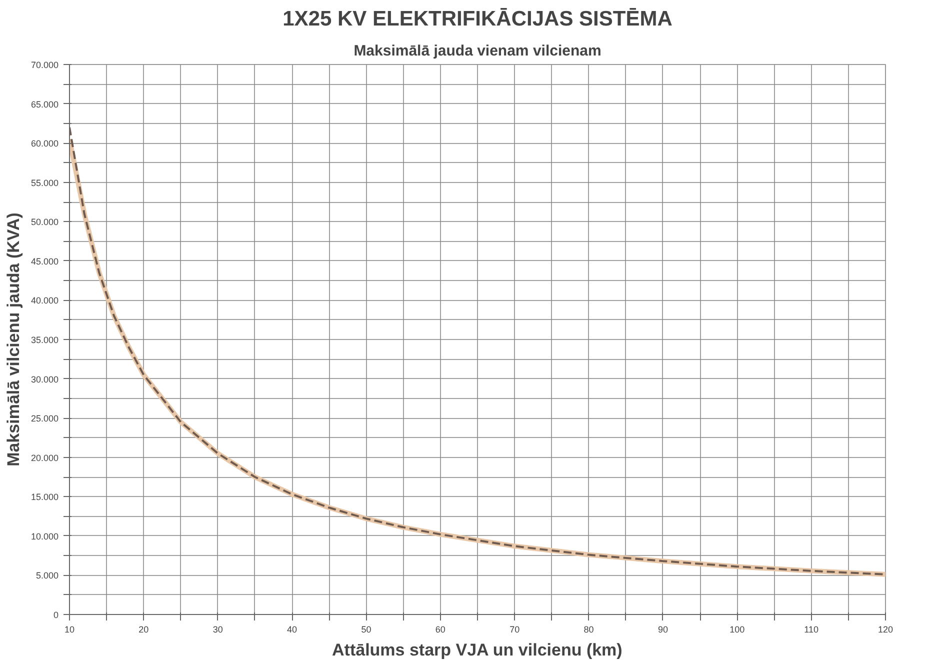 The height and width of the screenshot is (672, 925). What do you see at coordinates (515, 629) in the screenshot?
I see `x-tick-label: 70` at bounding box center [515, 629].